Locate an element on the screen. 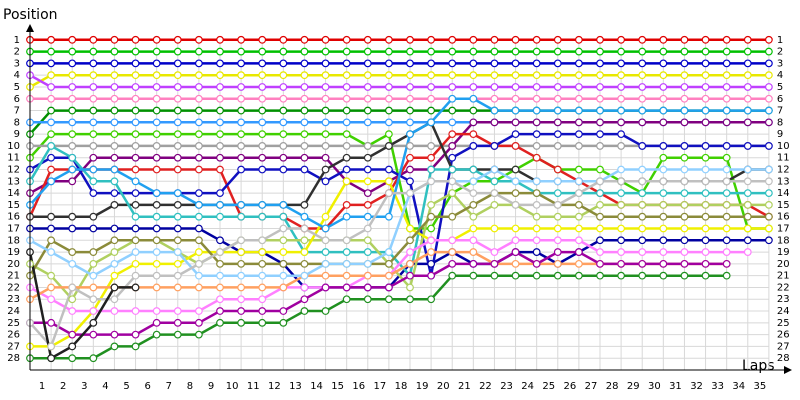 Image resolution: width=800 pixels, height=400 pixels. y-tick-label-right: 26 is located at coordinates (783, 335).